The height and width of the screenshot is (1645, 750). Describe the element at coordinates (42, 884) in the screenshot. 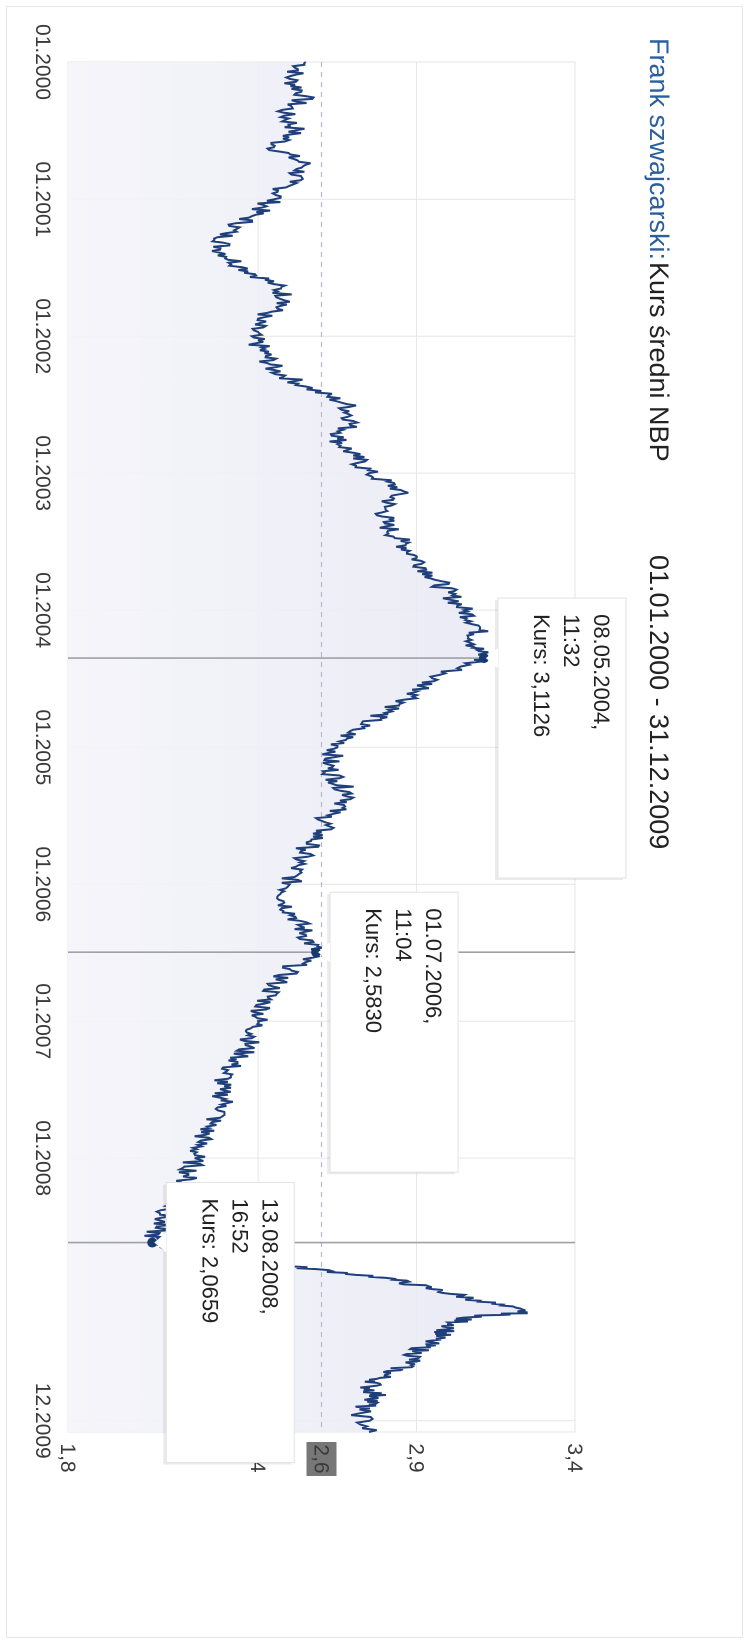

I see `x-tick-label: 01.2006` at that location.